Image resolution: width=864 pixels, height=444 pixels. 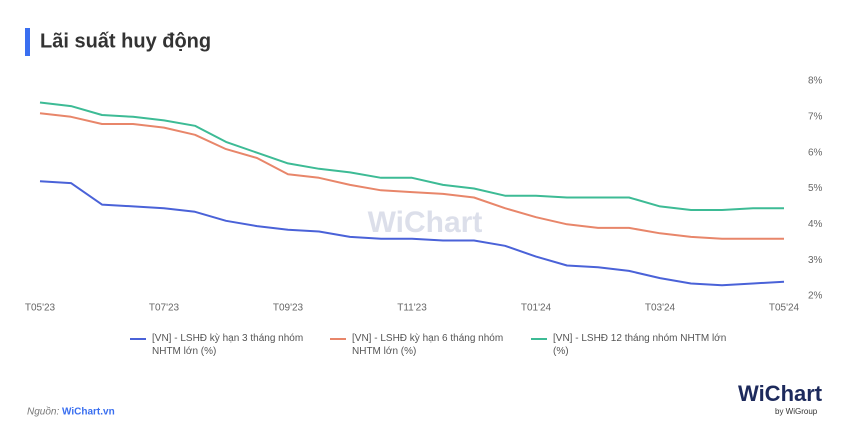 What do you see at coordinates (784, 308) in the screenshot?
I see `x-tick-label: T05'24` at bounding box center [784, 308].